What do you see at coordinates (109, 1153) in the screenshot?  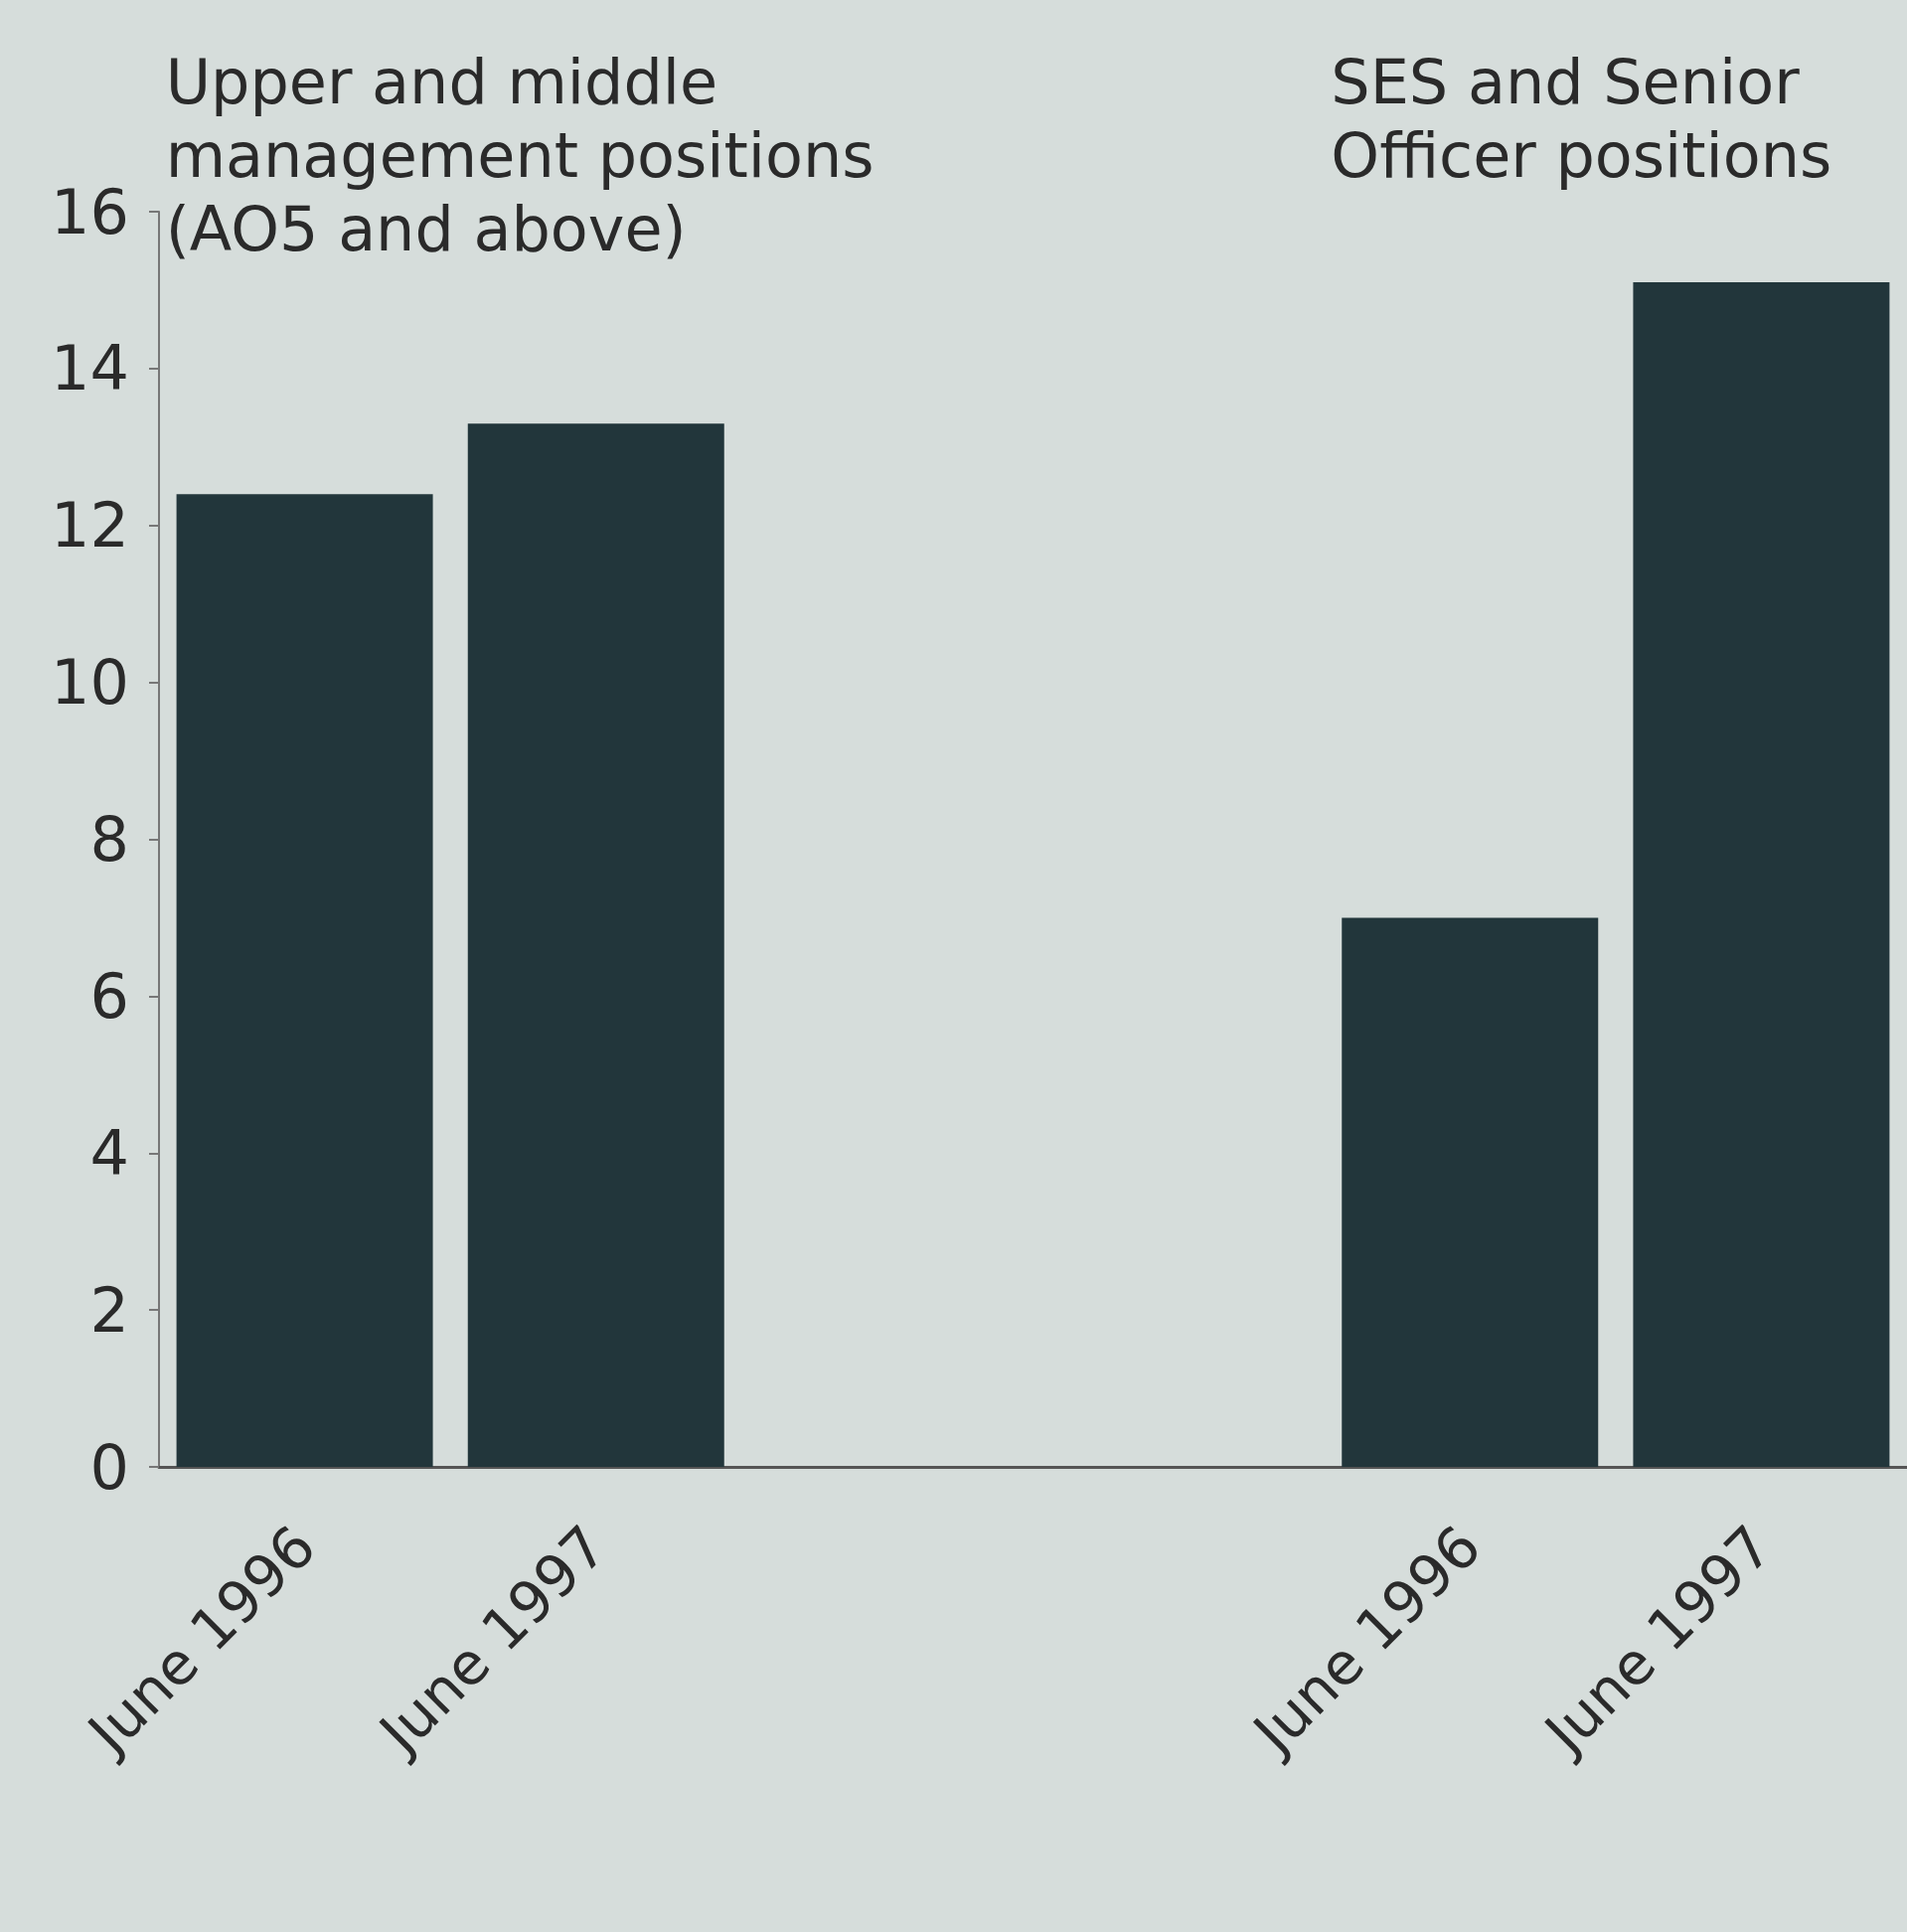 I see `y-tick-label: 4` at bounding box center [109, 1153].